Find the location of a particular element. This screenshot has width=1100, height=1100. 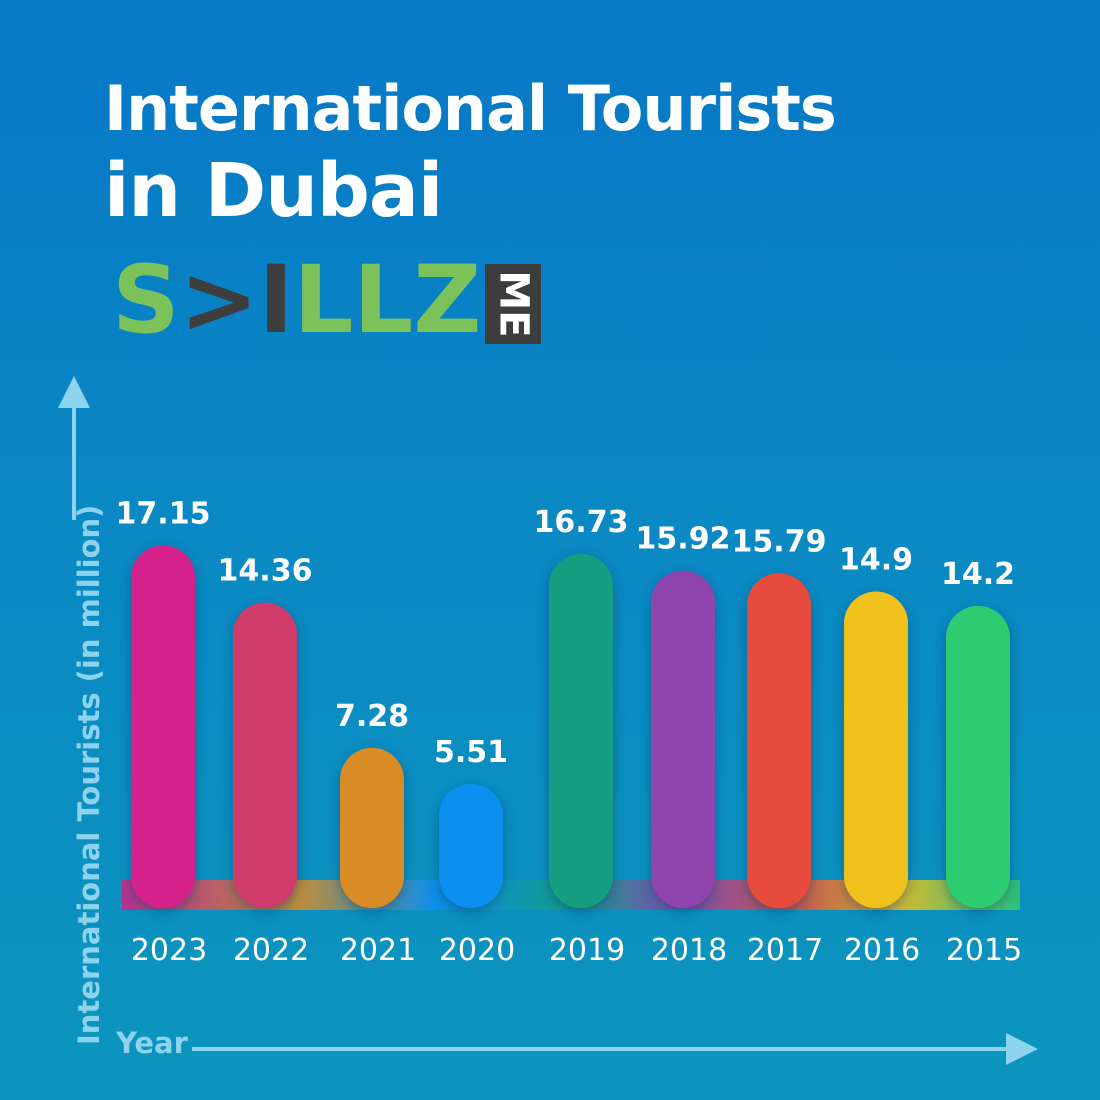

x-tick-label: 2022 is located at coordinates (271, 950).